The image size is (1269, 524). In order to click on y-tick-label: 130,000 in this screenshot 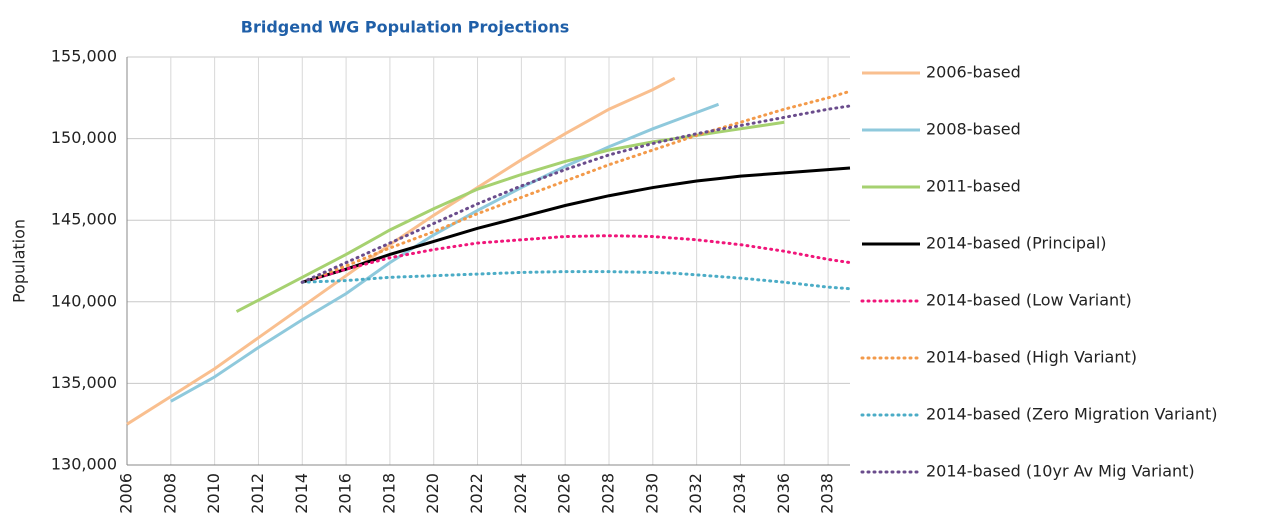, I will do `click(84, 464)`.